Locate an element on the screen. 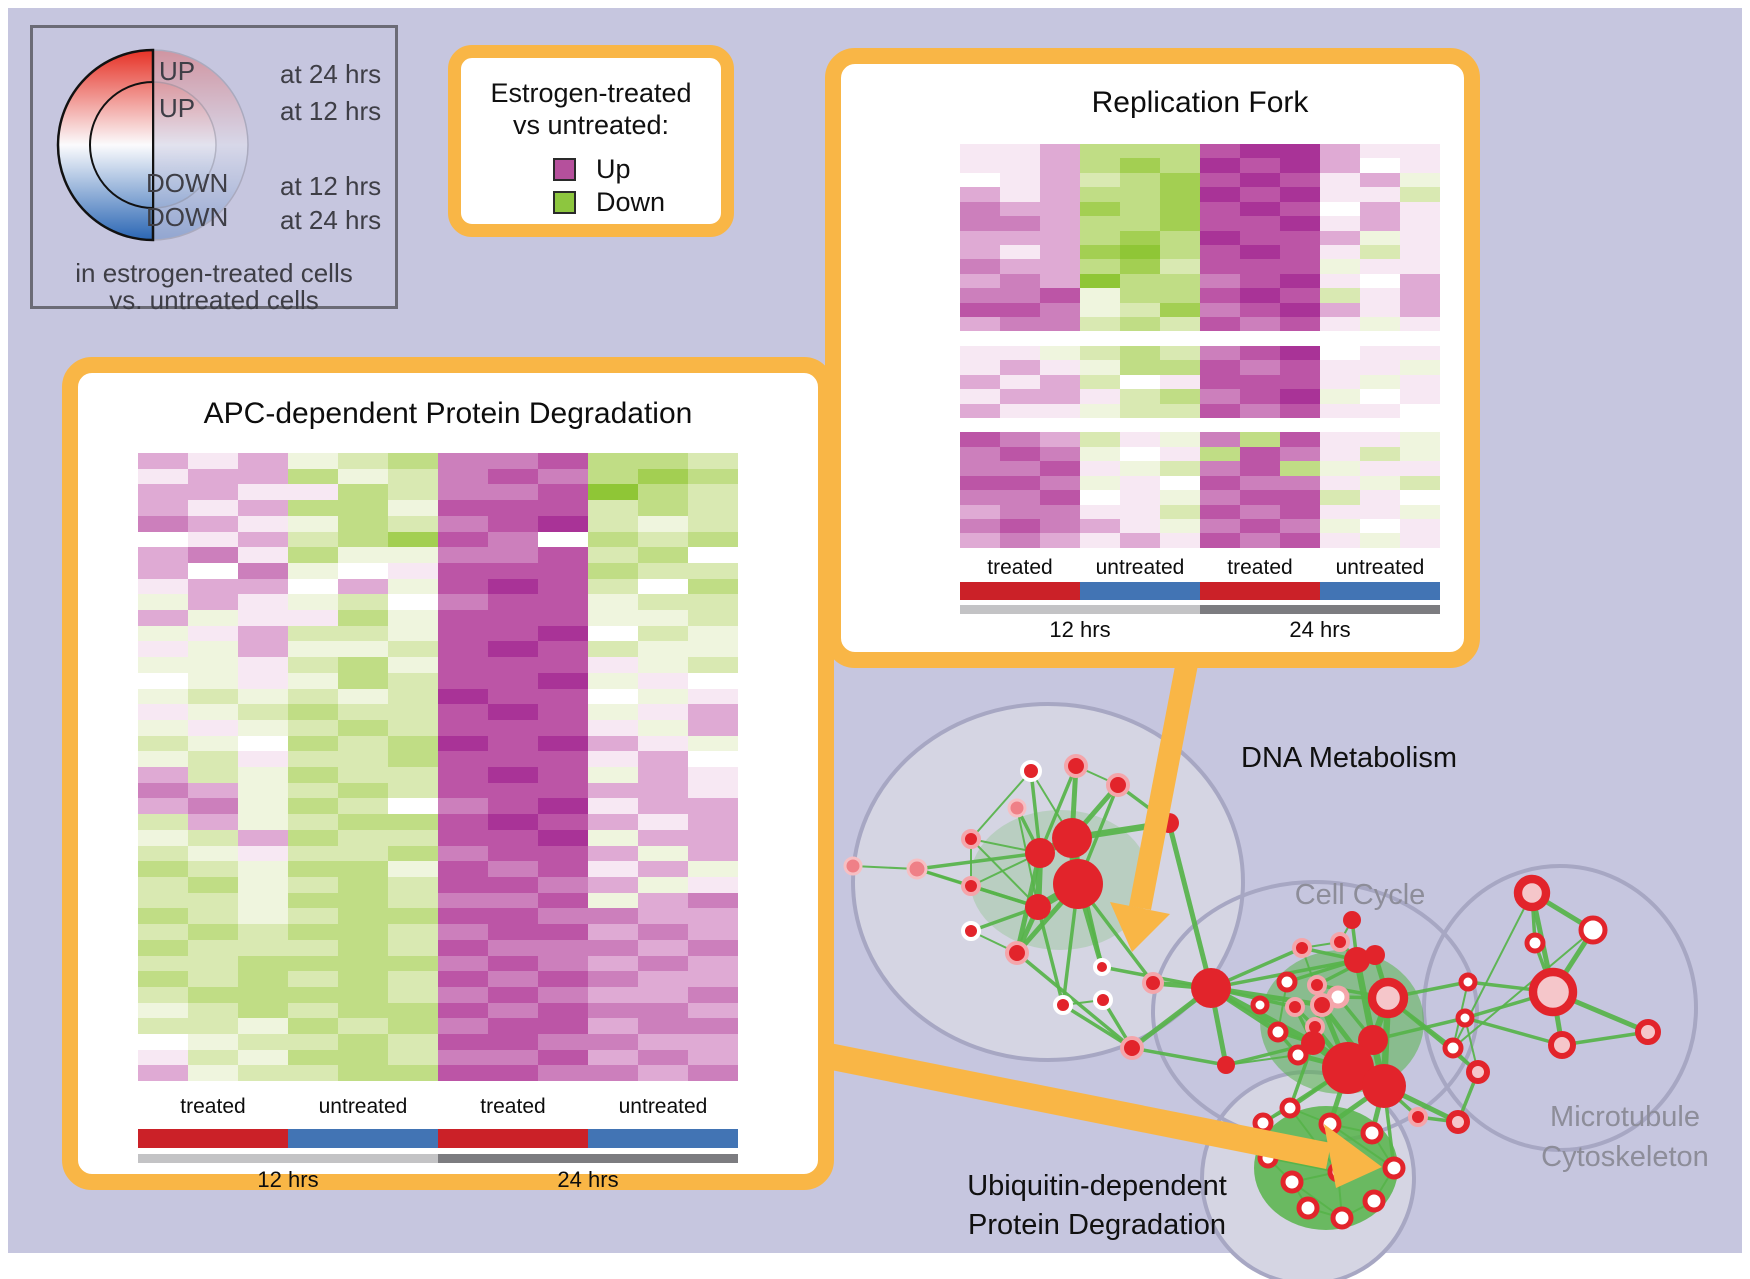 The height and width of the screenshot is (1279, 1750). apc-panel-title: APC-dependent Protein Degradation is located at coordinates (448, 413).